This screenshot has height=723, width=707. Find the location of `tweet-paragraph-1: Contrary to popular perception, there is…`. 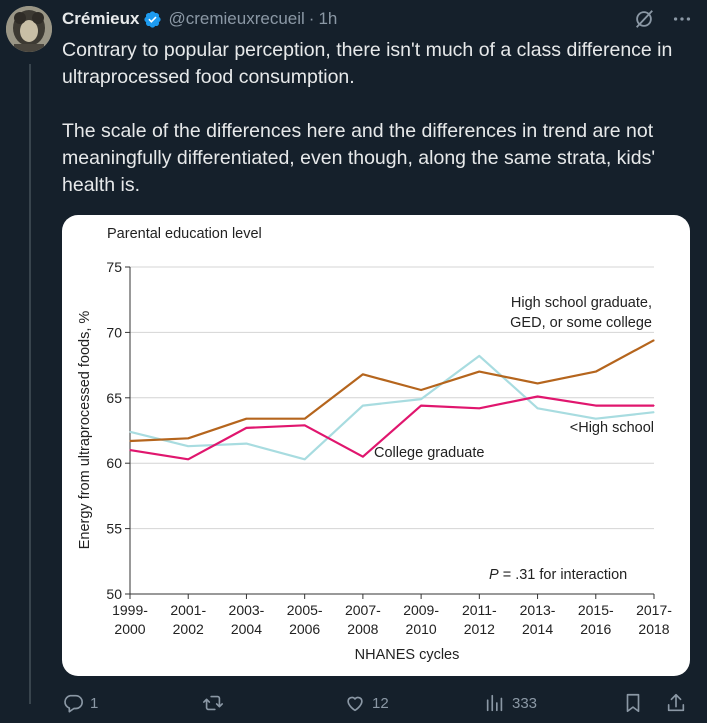

tweet-paragraph-1: Contrary to popular perception, there is… is located at coordinates (367, 63).